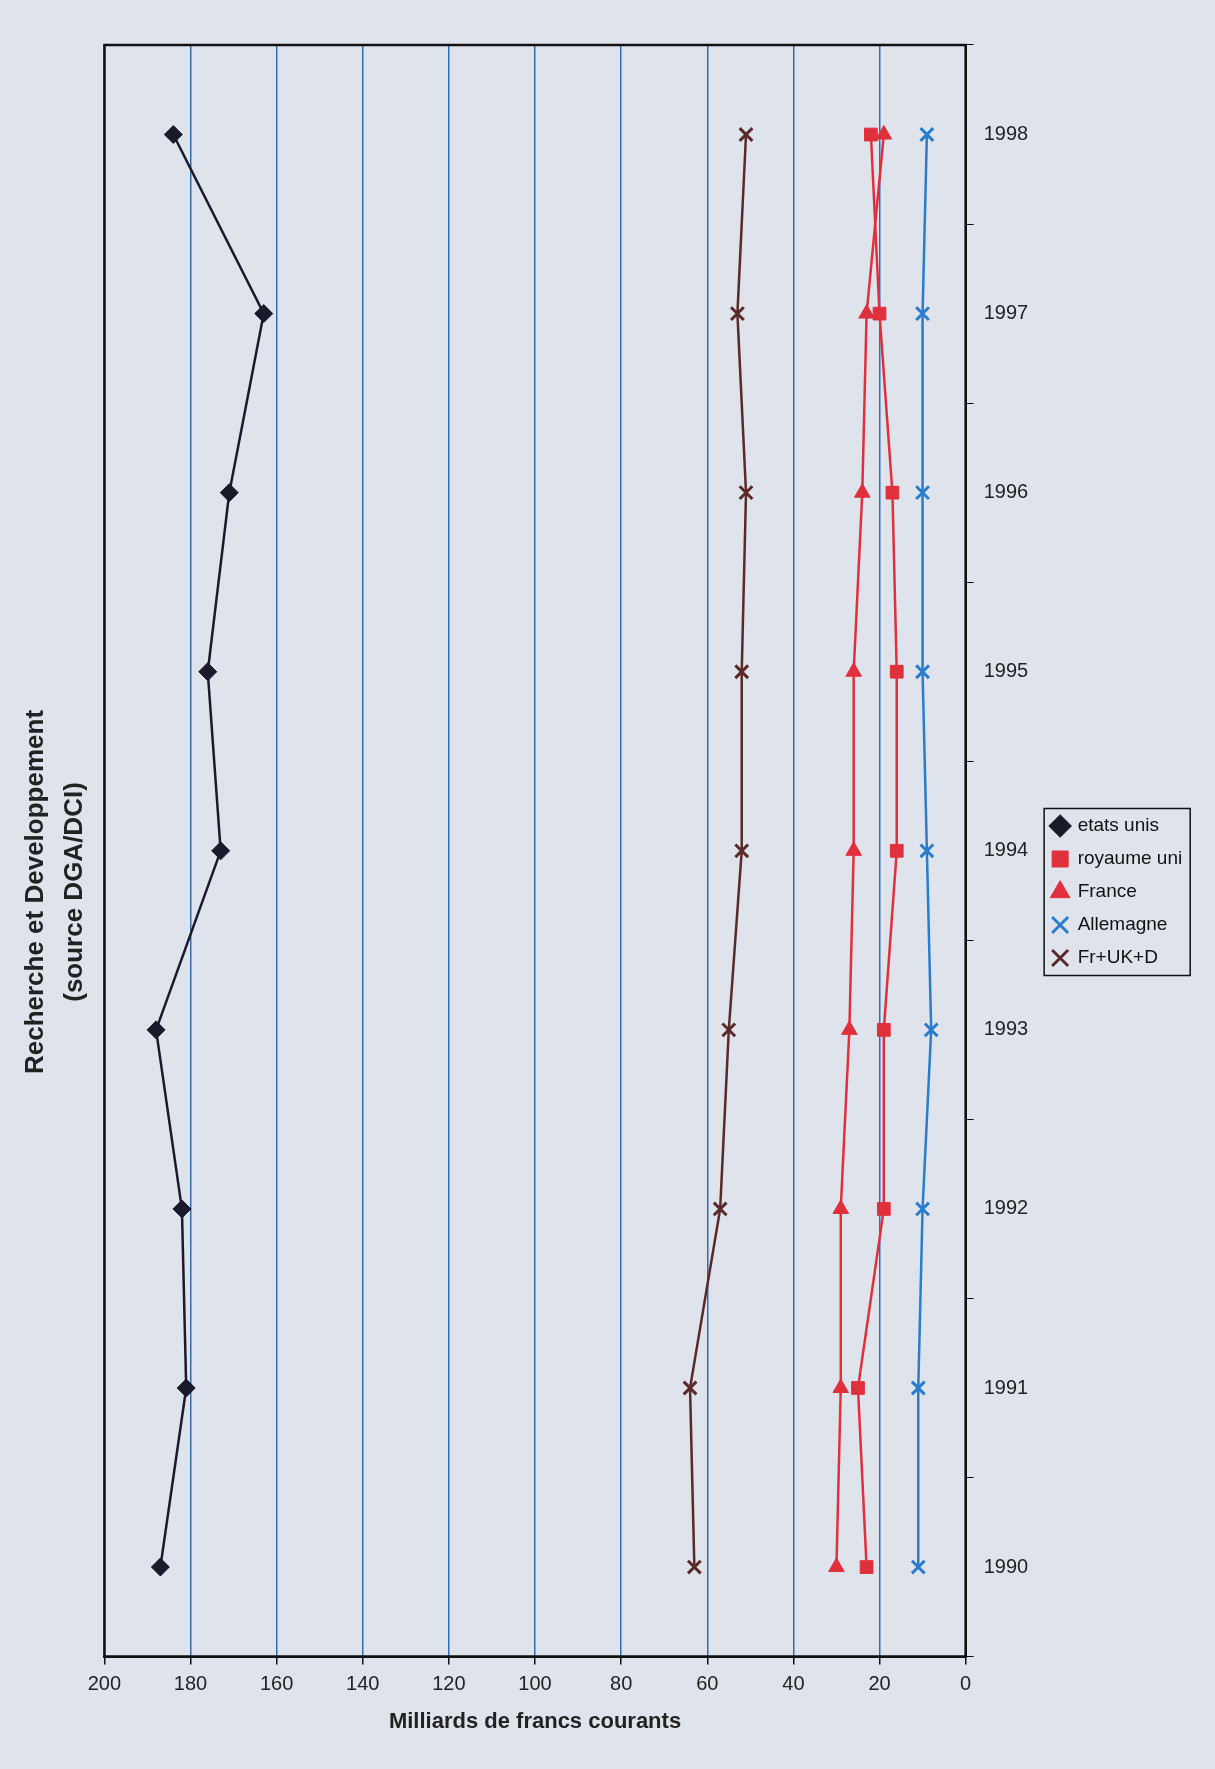 Image resolution: width=1215 pixels, height=1769 pixels. What do you see at coordinates (1006, 1028) in the screenshot?
I see `y-tick-label: 1993` at bounding box center [1006, 1028].